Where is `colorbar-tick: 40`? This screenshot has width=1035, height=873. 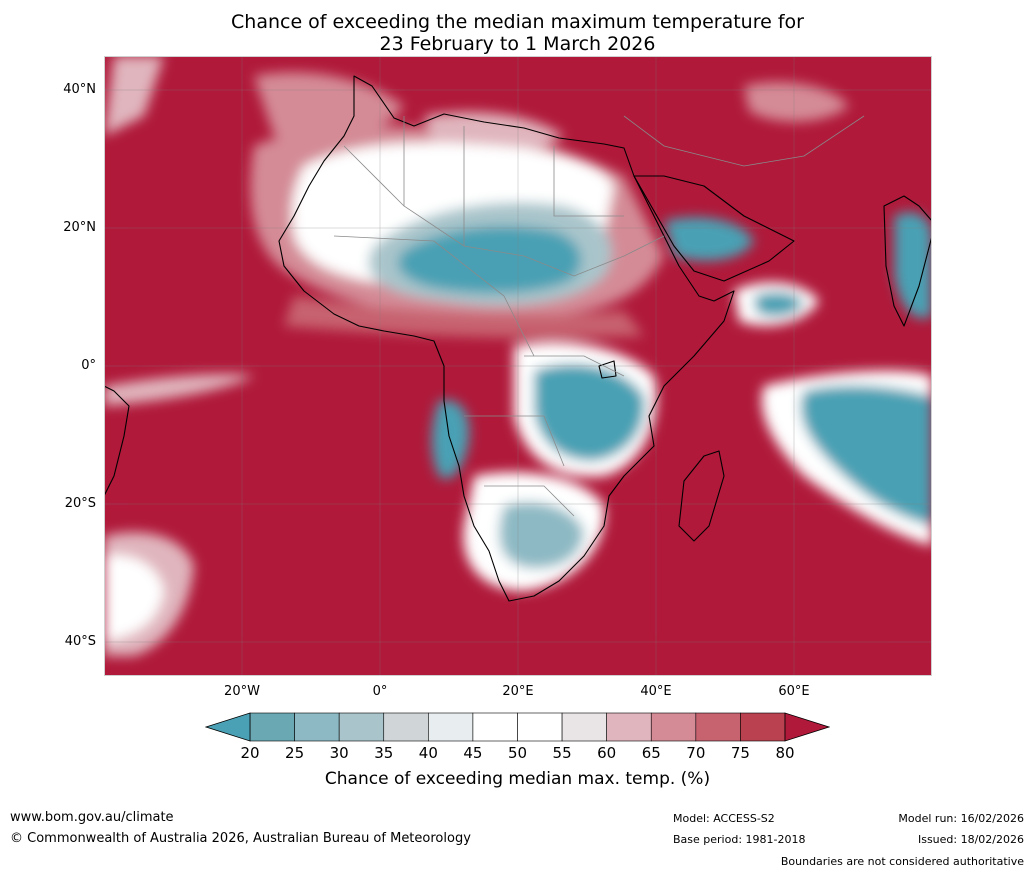 colorbar-tick: 40 is located at coordinates (428, 753).